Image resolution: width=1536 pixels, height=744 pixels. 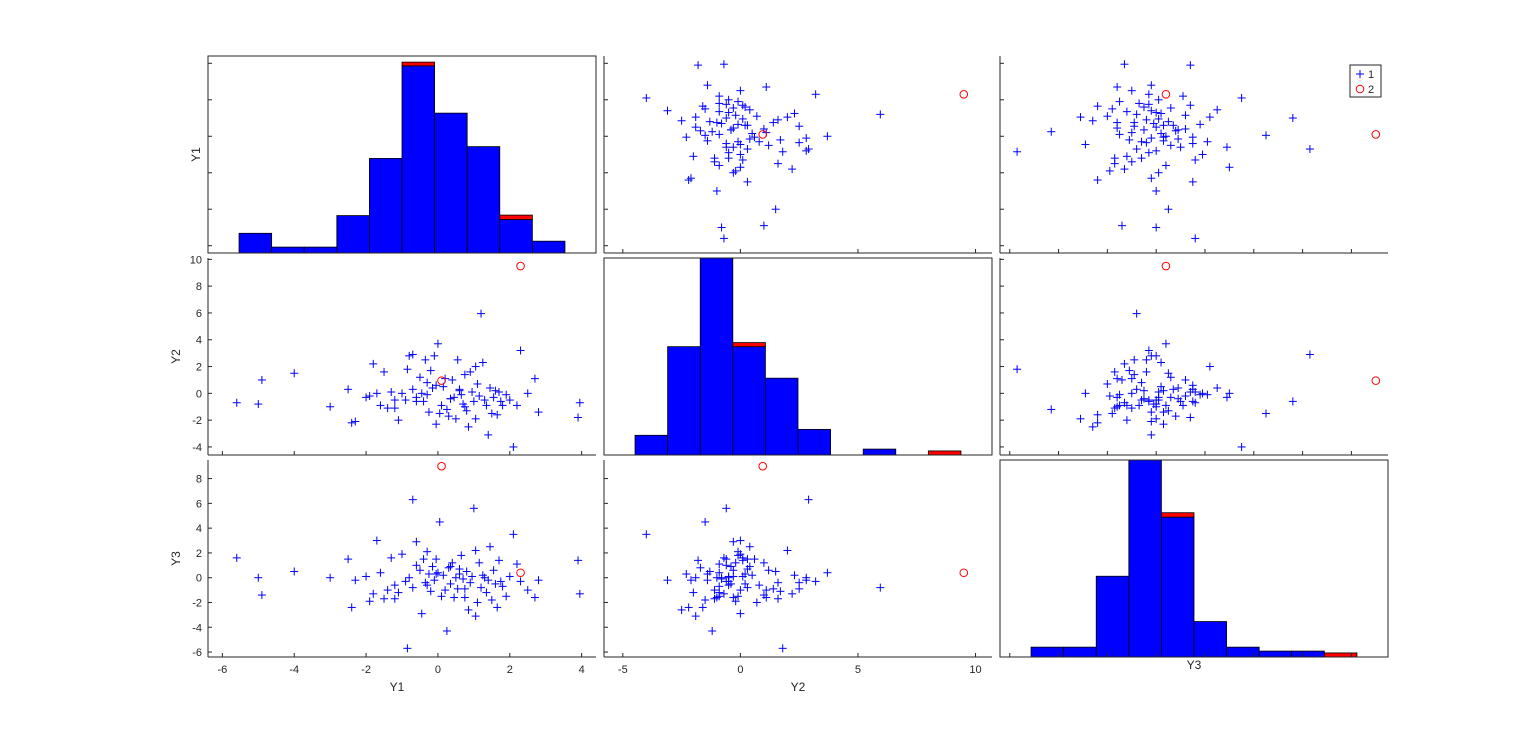 I want to click on panel-area, so click(x=402, y=558).